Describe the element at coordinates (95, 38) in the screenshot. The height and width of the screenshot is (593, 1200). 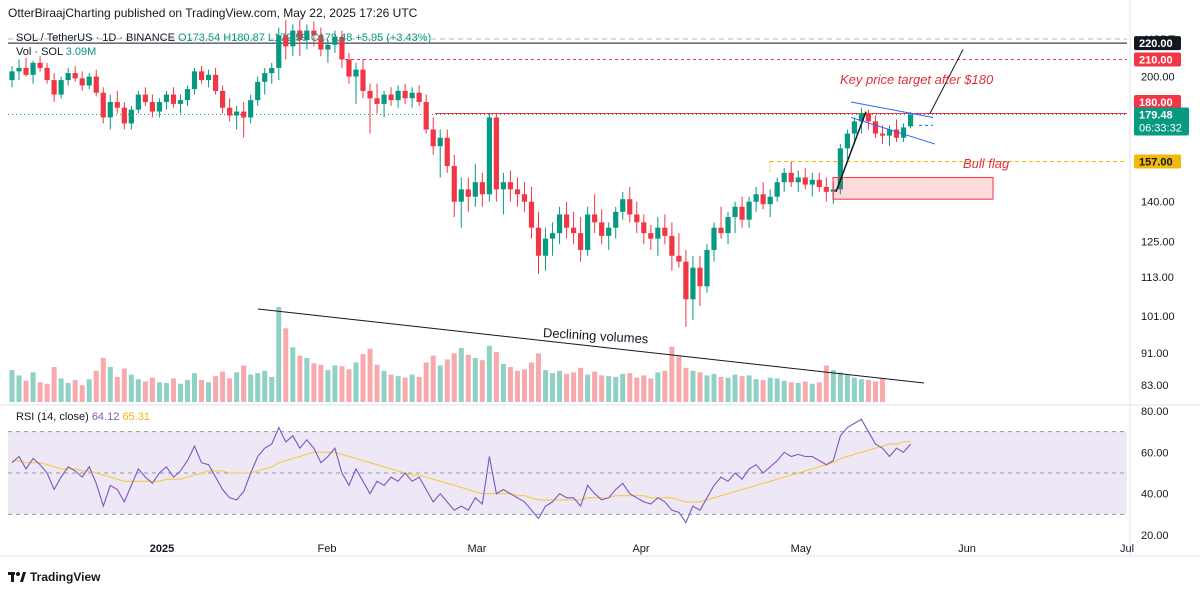
I see `symbol-name: SOL / TetherUS · 1D · BINANCE` at that location.